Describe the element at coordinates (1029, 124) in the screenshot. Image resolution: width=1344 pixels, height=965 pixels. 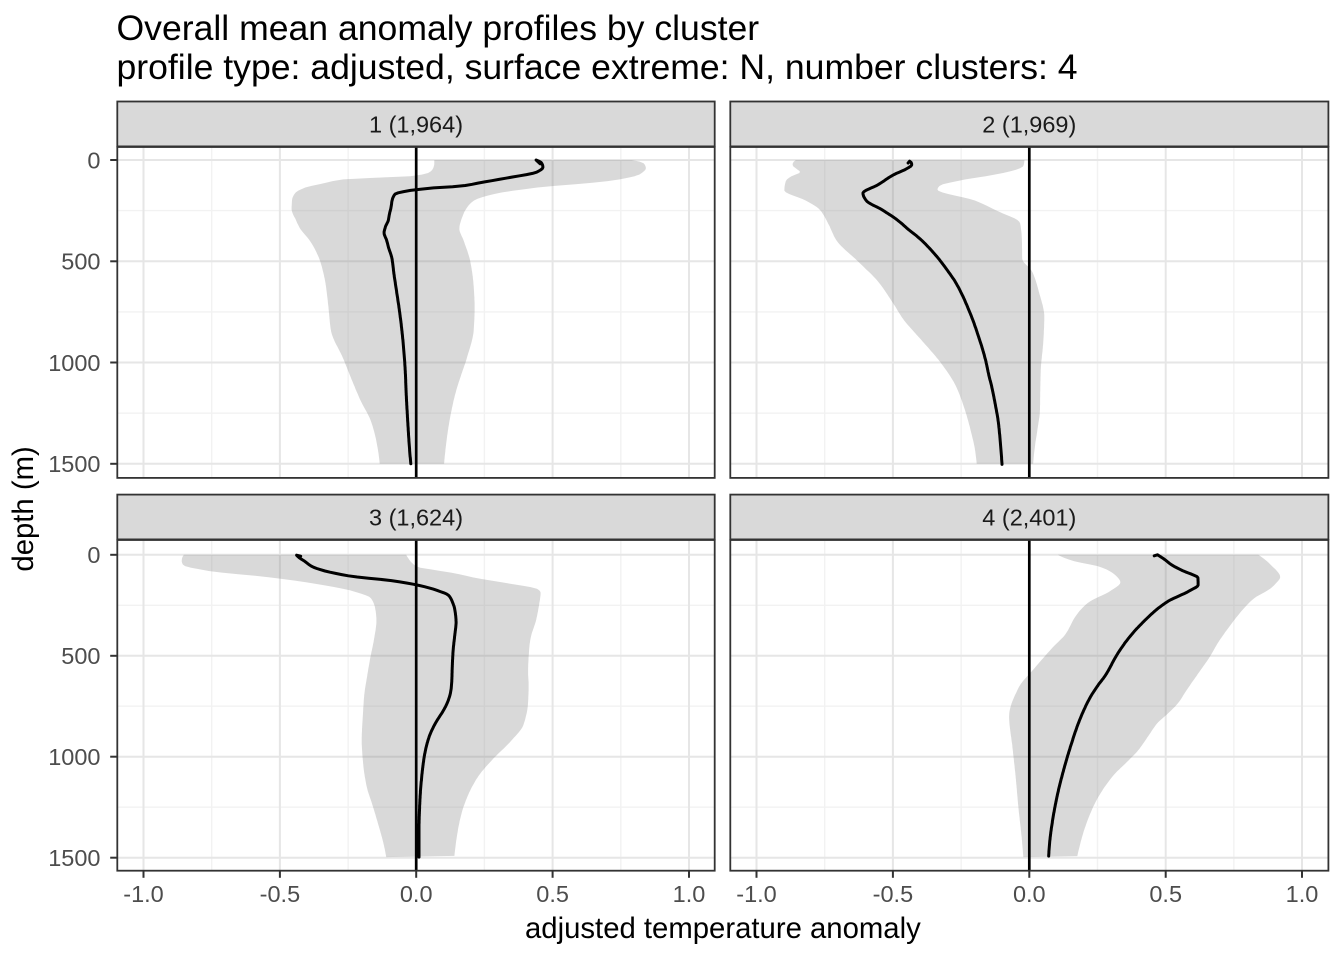
I see `svg-text: 2 (1,969)` at that location.